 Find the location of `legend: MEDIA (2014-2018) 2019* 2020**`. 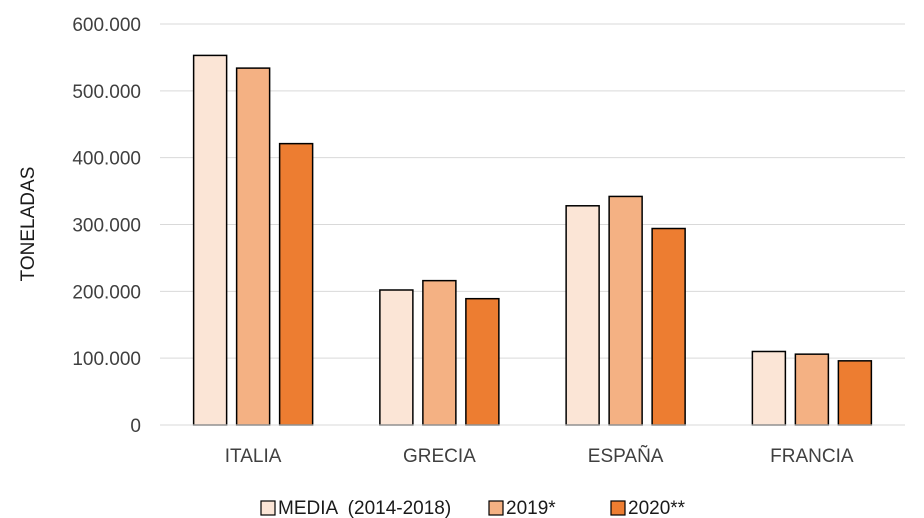

legend: MEDIA (2014-2018) 2019* 2020** is located at coordinates (473, 508).